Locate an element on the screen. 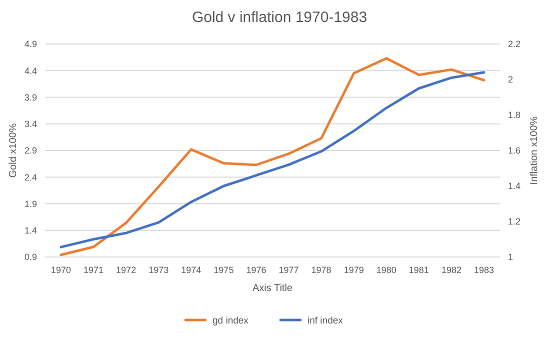  y2-tick-label: 2.2 is located at coordinates (514, 44).